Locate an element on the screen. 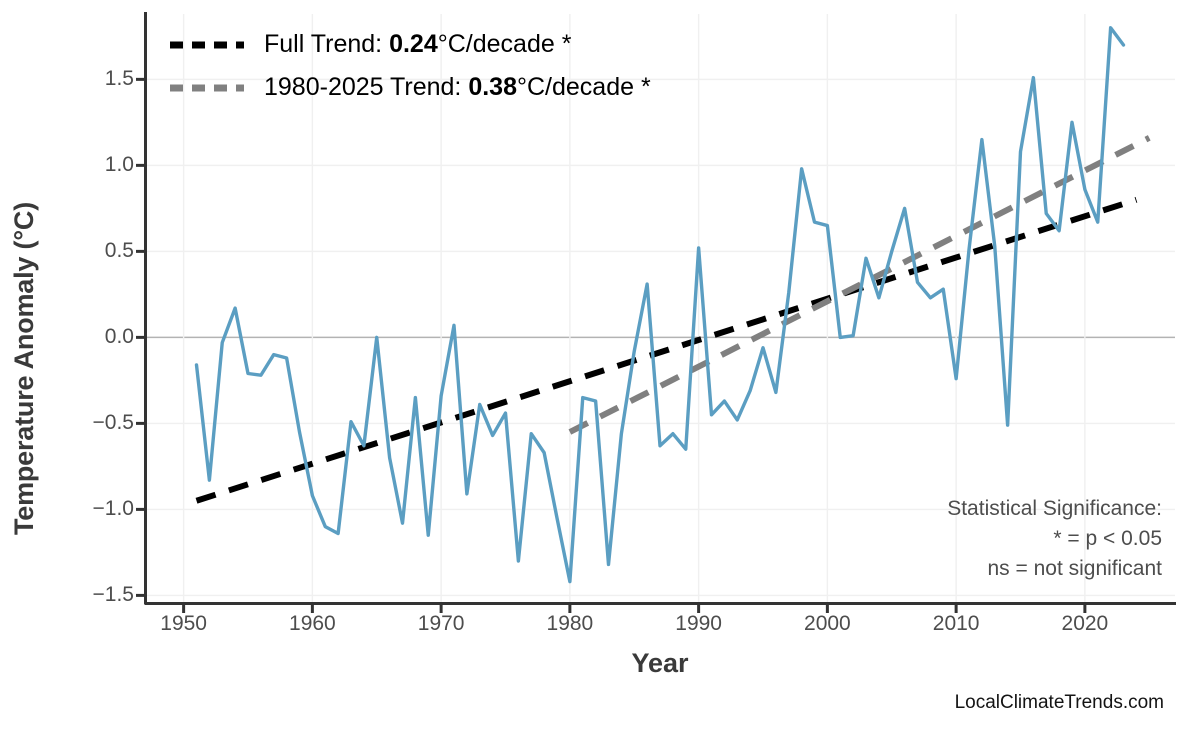 This screenshot has width=1186, height=737. x-tick-label: 2010 is located at coordinates (956, 623).